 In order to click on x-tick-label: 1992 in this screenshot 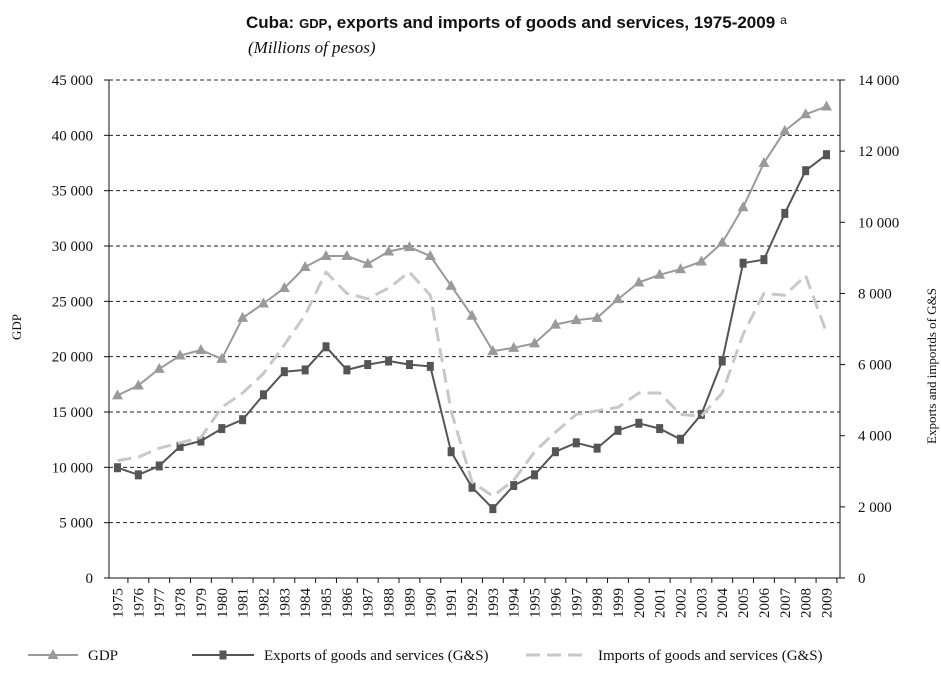, I will do `click(473, 603)`.